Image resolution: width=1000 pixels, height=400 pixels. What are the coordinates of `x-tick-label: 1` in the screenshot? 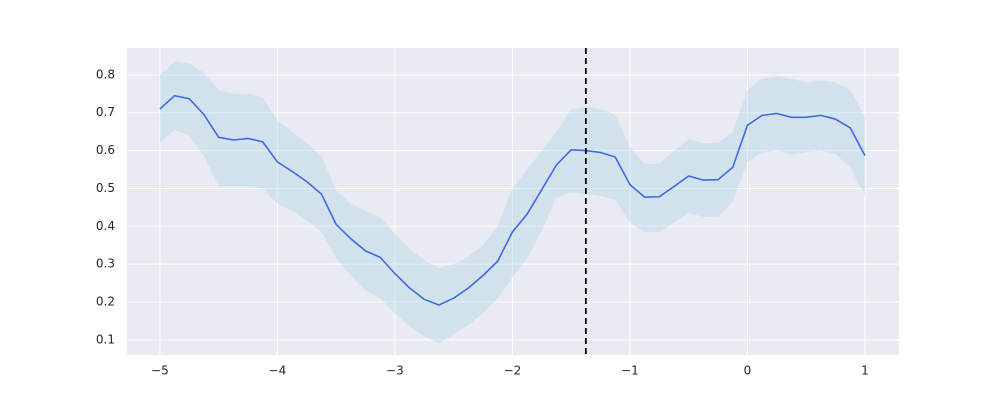 It's located at (865, 371).